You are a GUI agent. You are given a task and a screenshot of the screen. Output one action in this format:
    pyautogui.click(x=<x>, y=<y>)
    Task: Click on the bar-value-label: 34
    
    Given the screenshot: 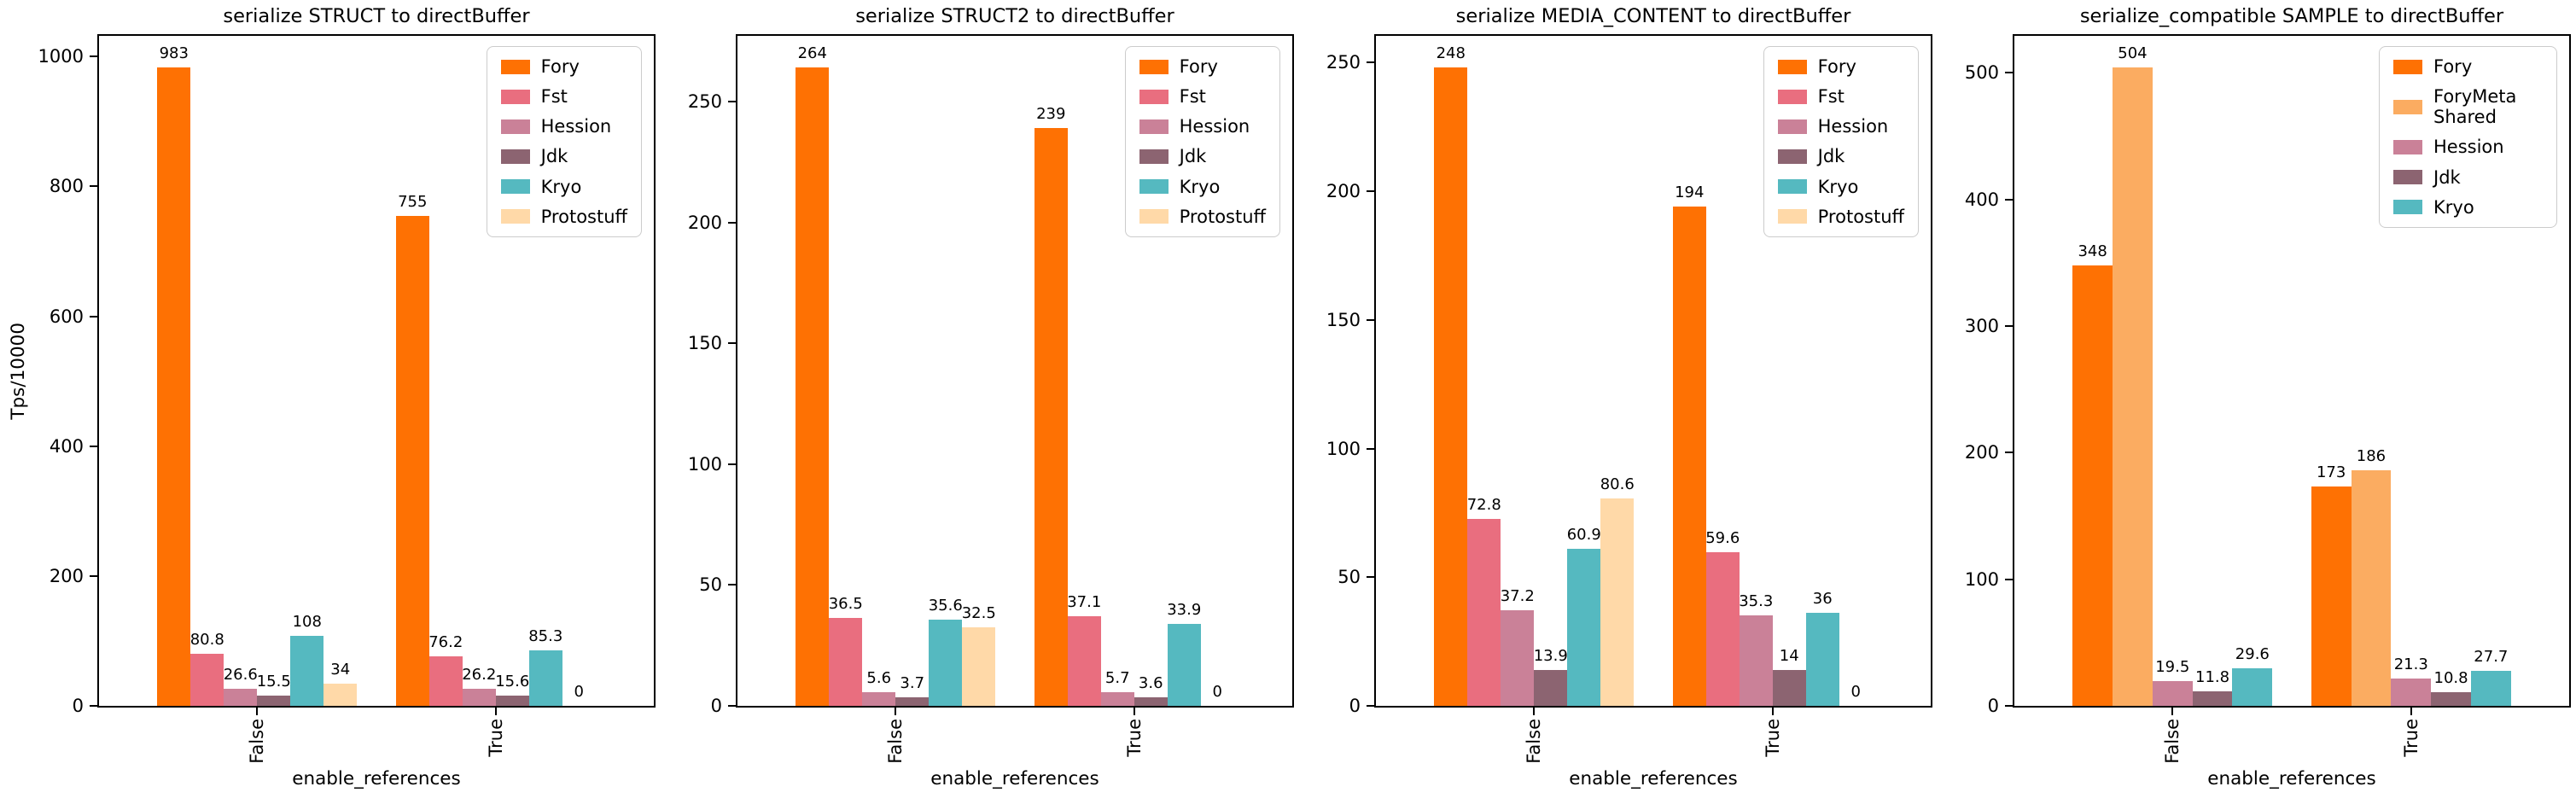 What is the action you would take?
    pyautogui.click(x=340, y=670)
    